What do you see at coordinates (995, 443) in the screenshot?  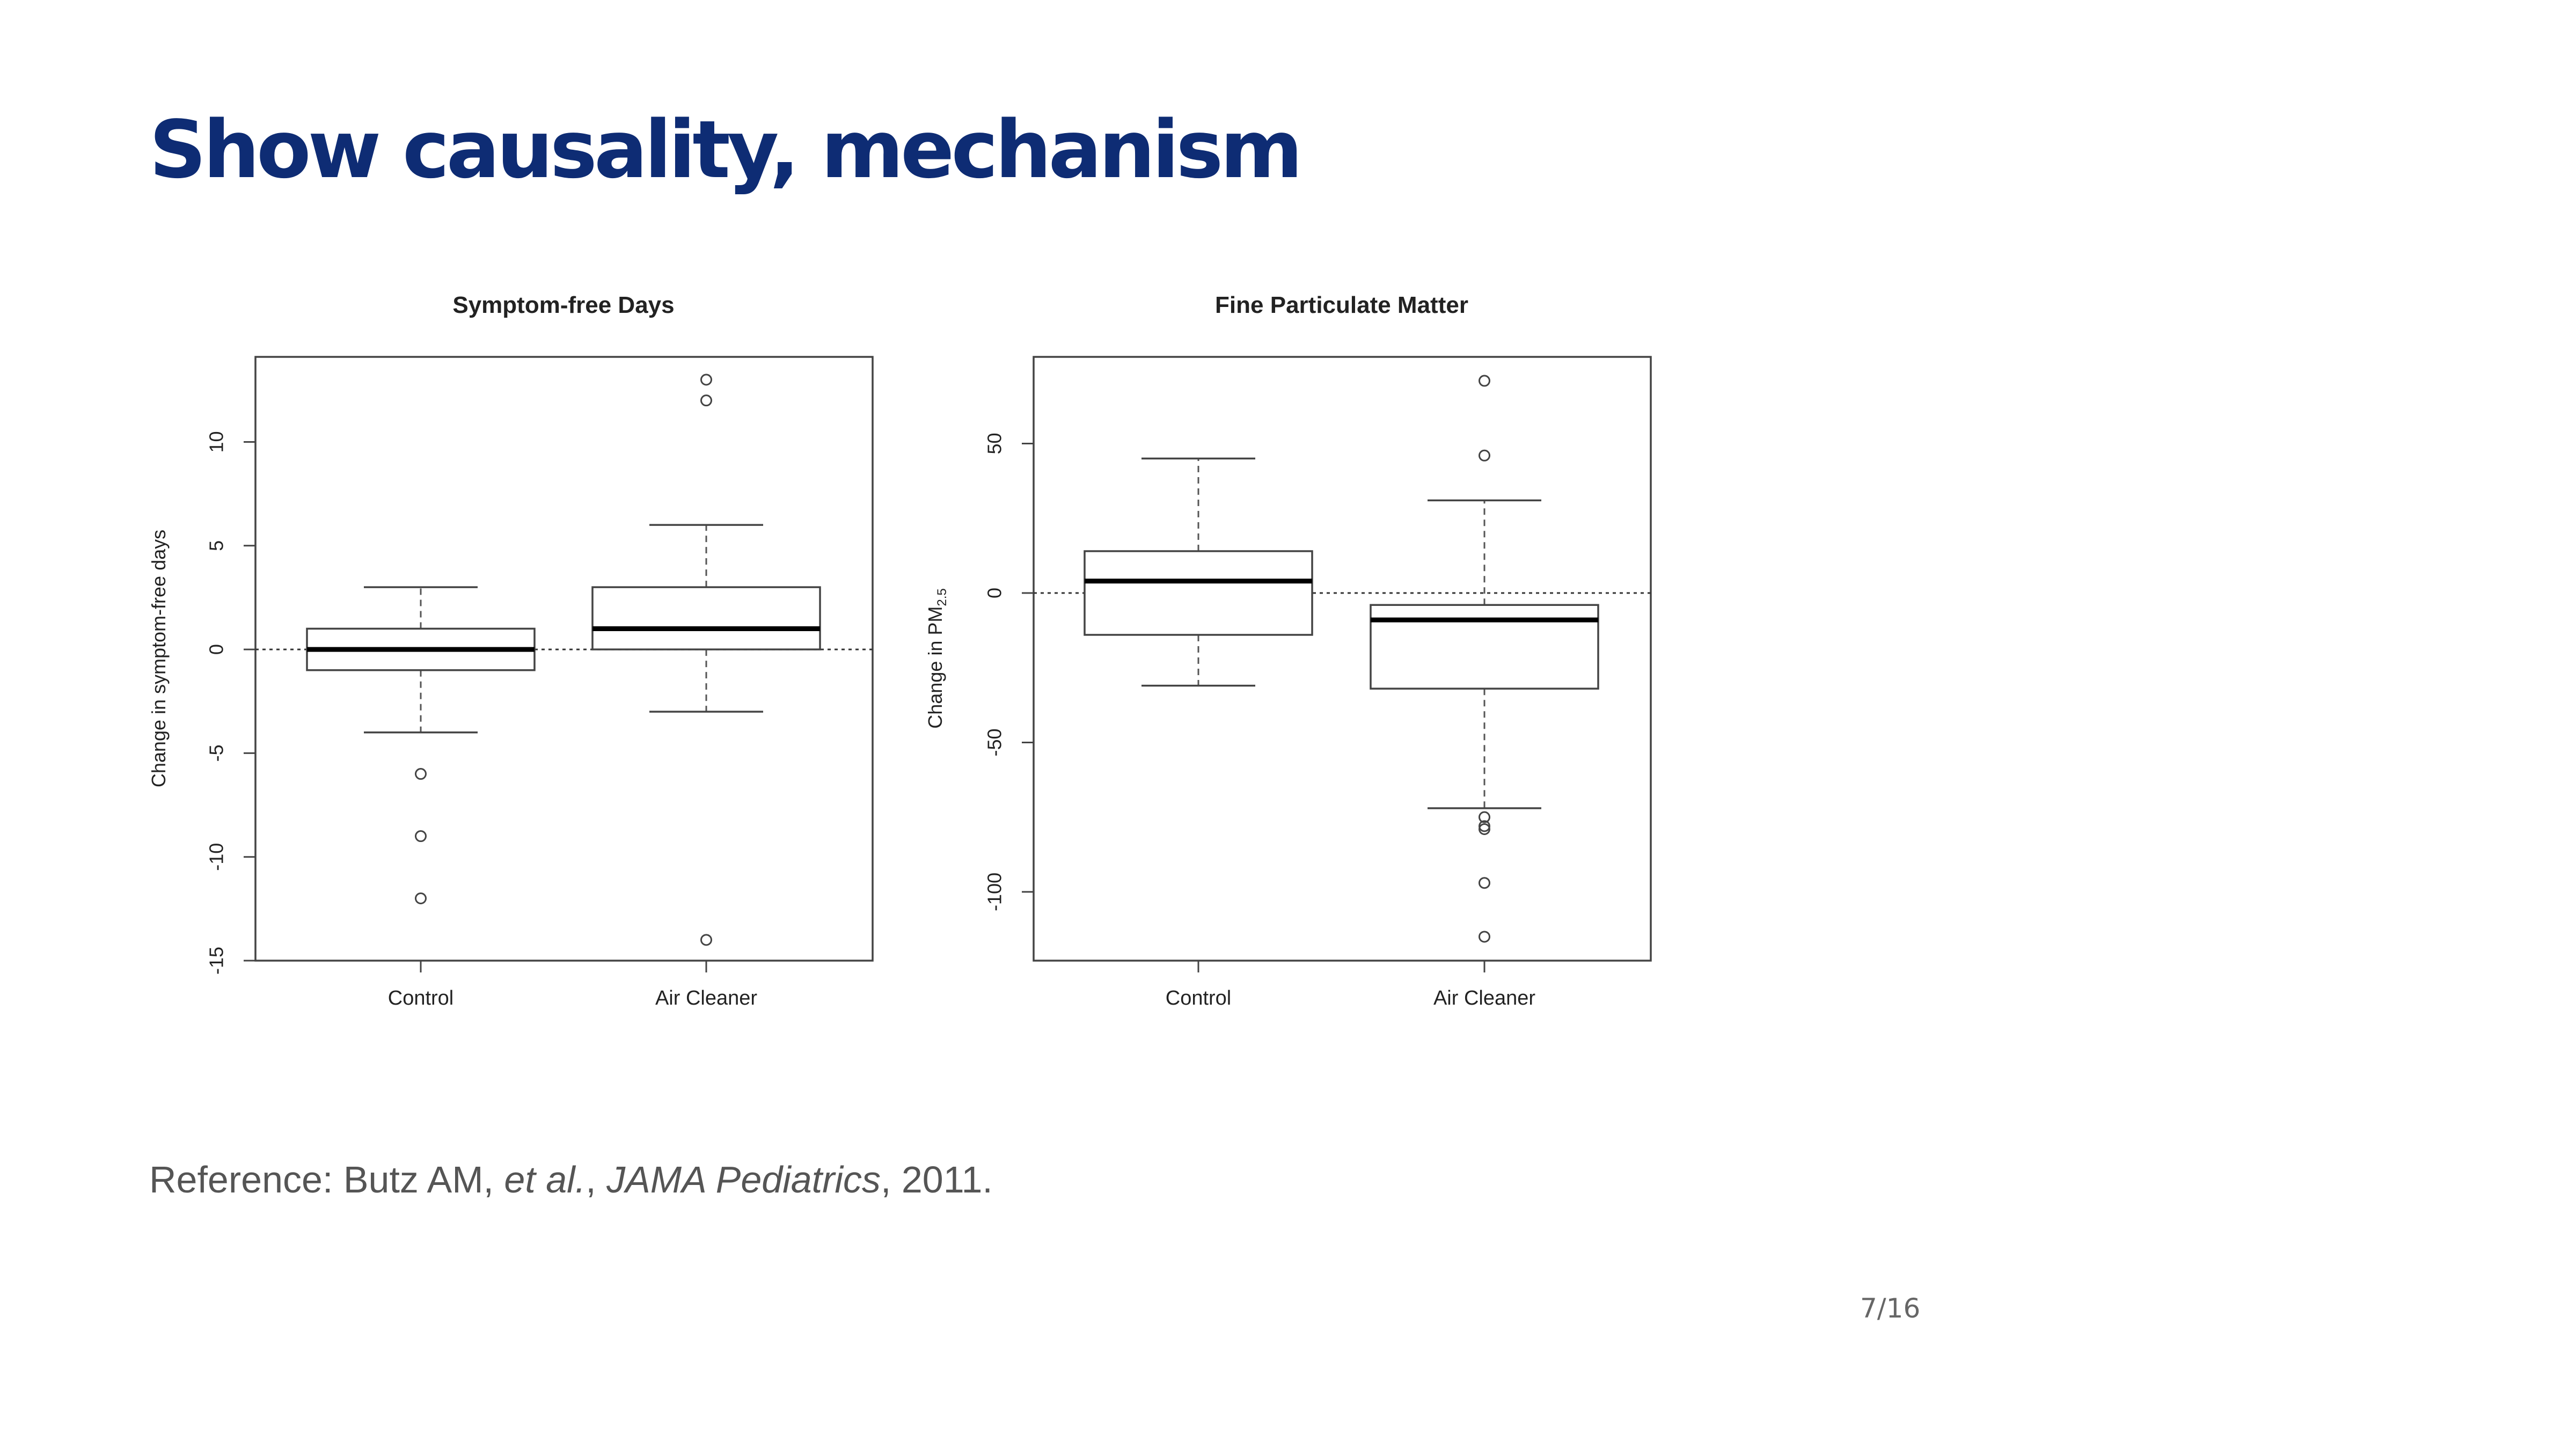 I see `y-tick-label: 50` at bounding box center [995, 443].